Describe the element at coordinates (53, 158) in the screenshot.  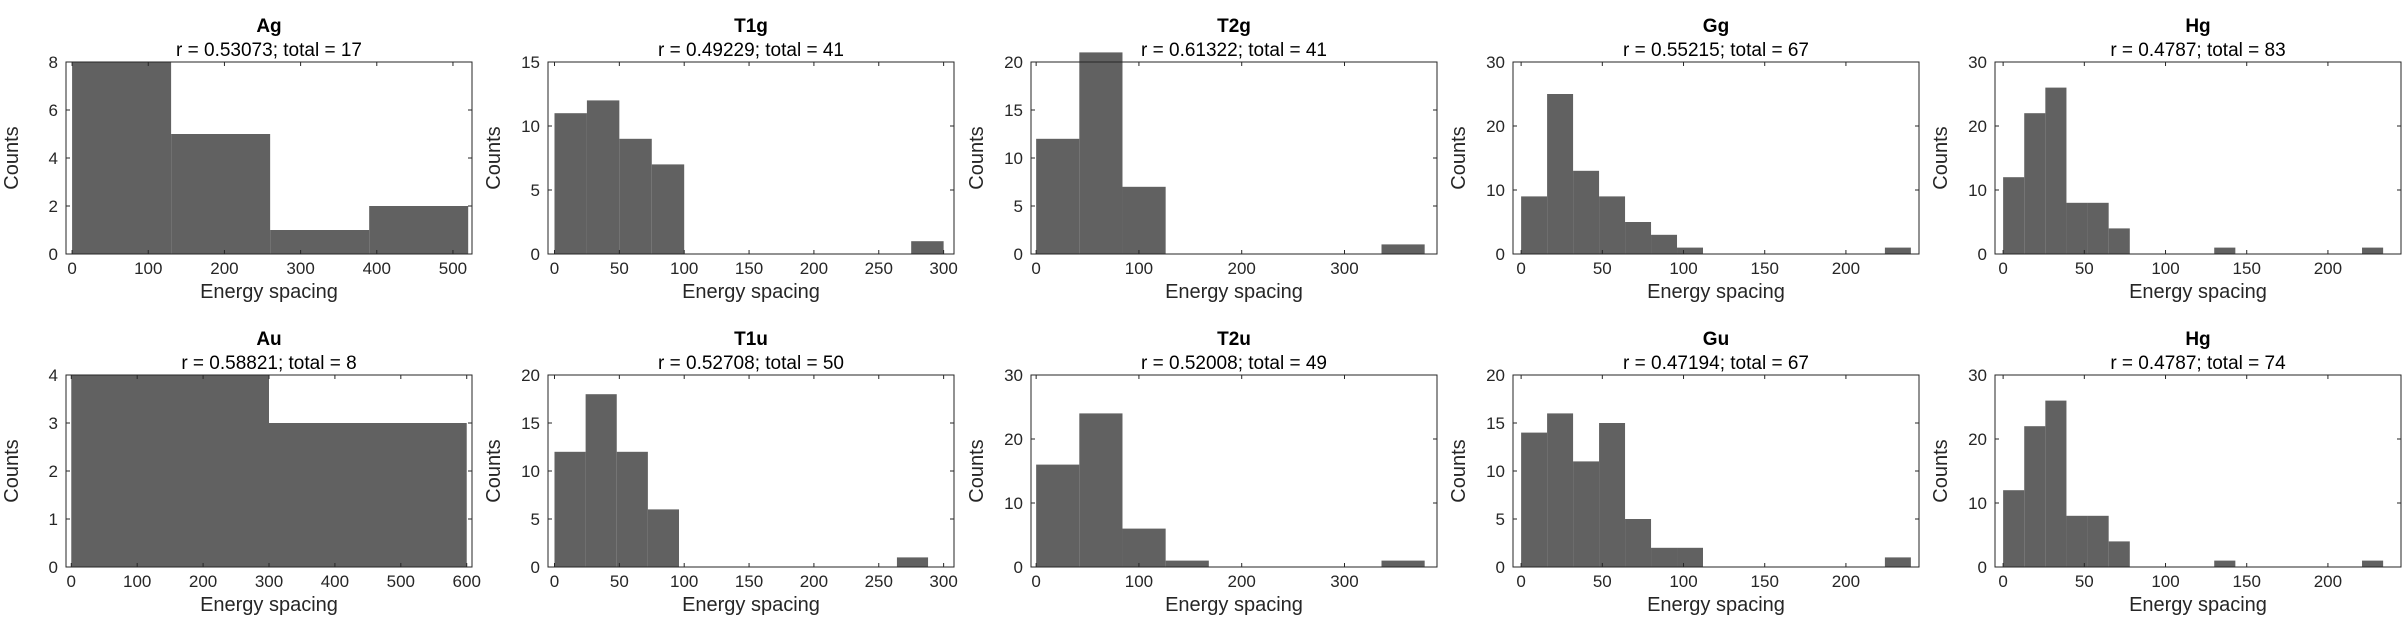
I see `y-tick-label: 4` at that location.